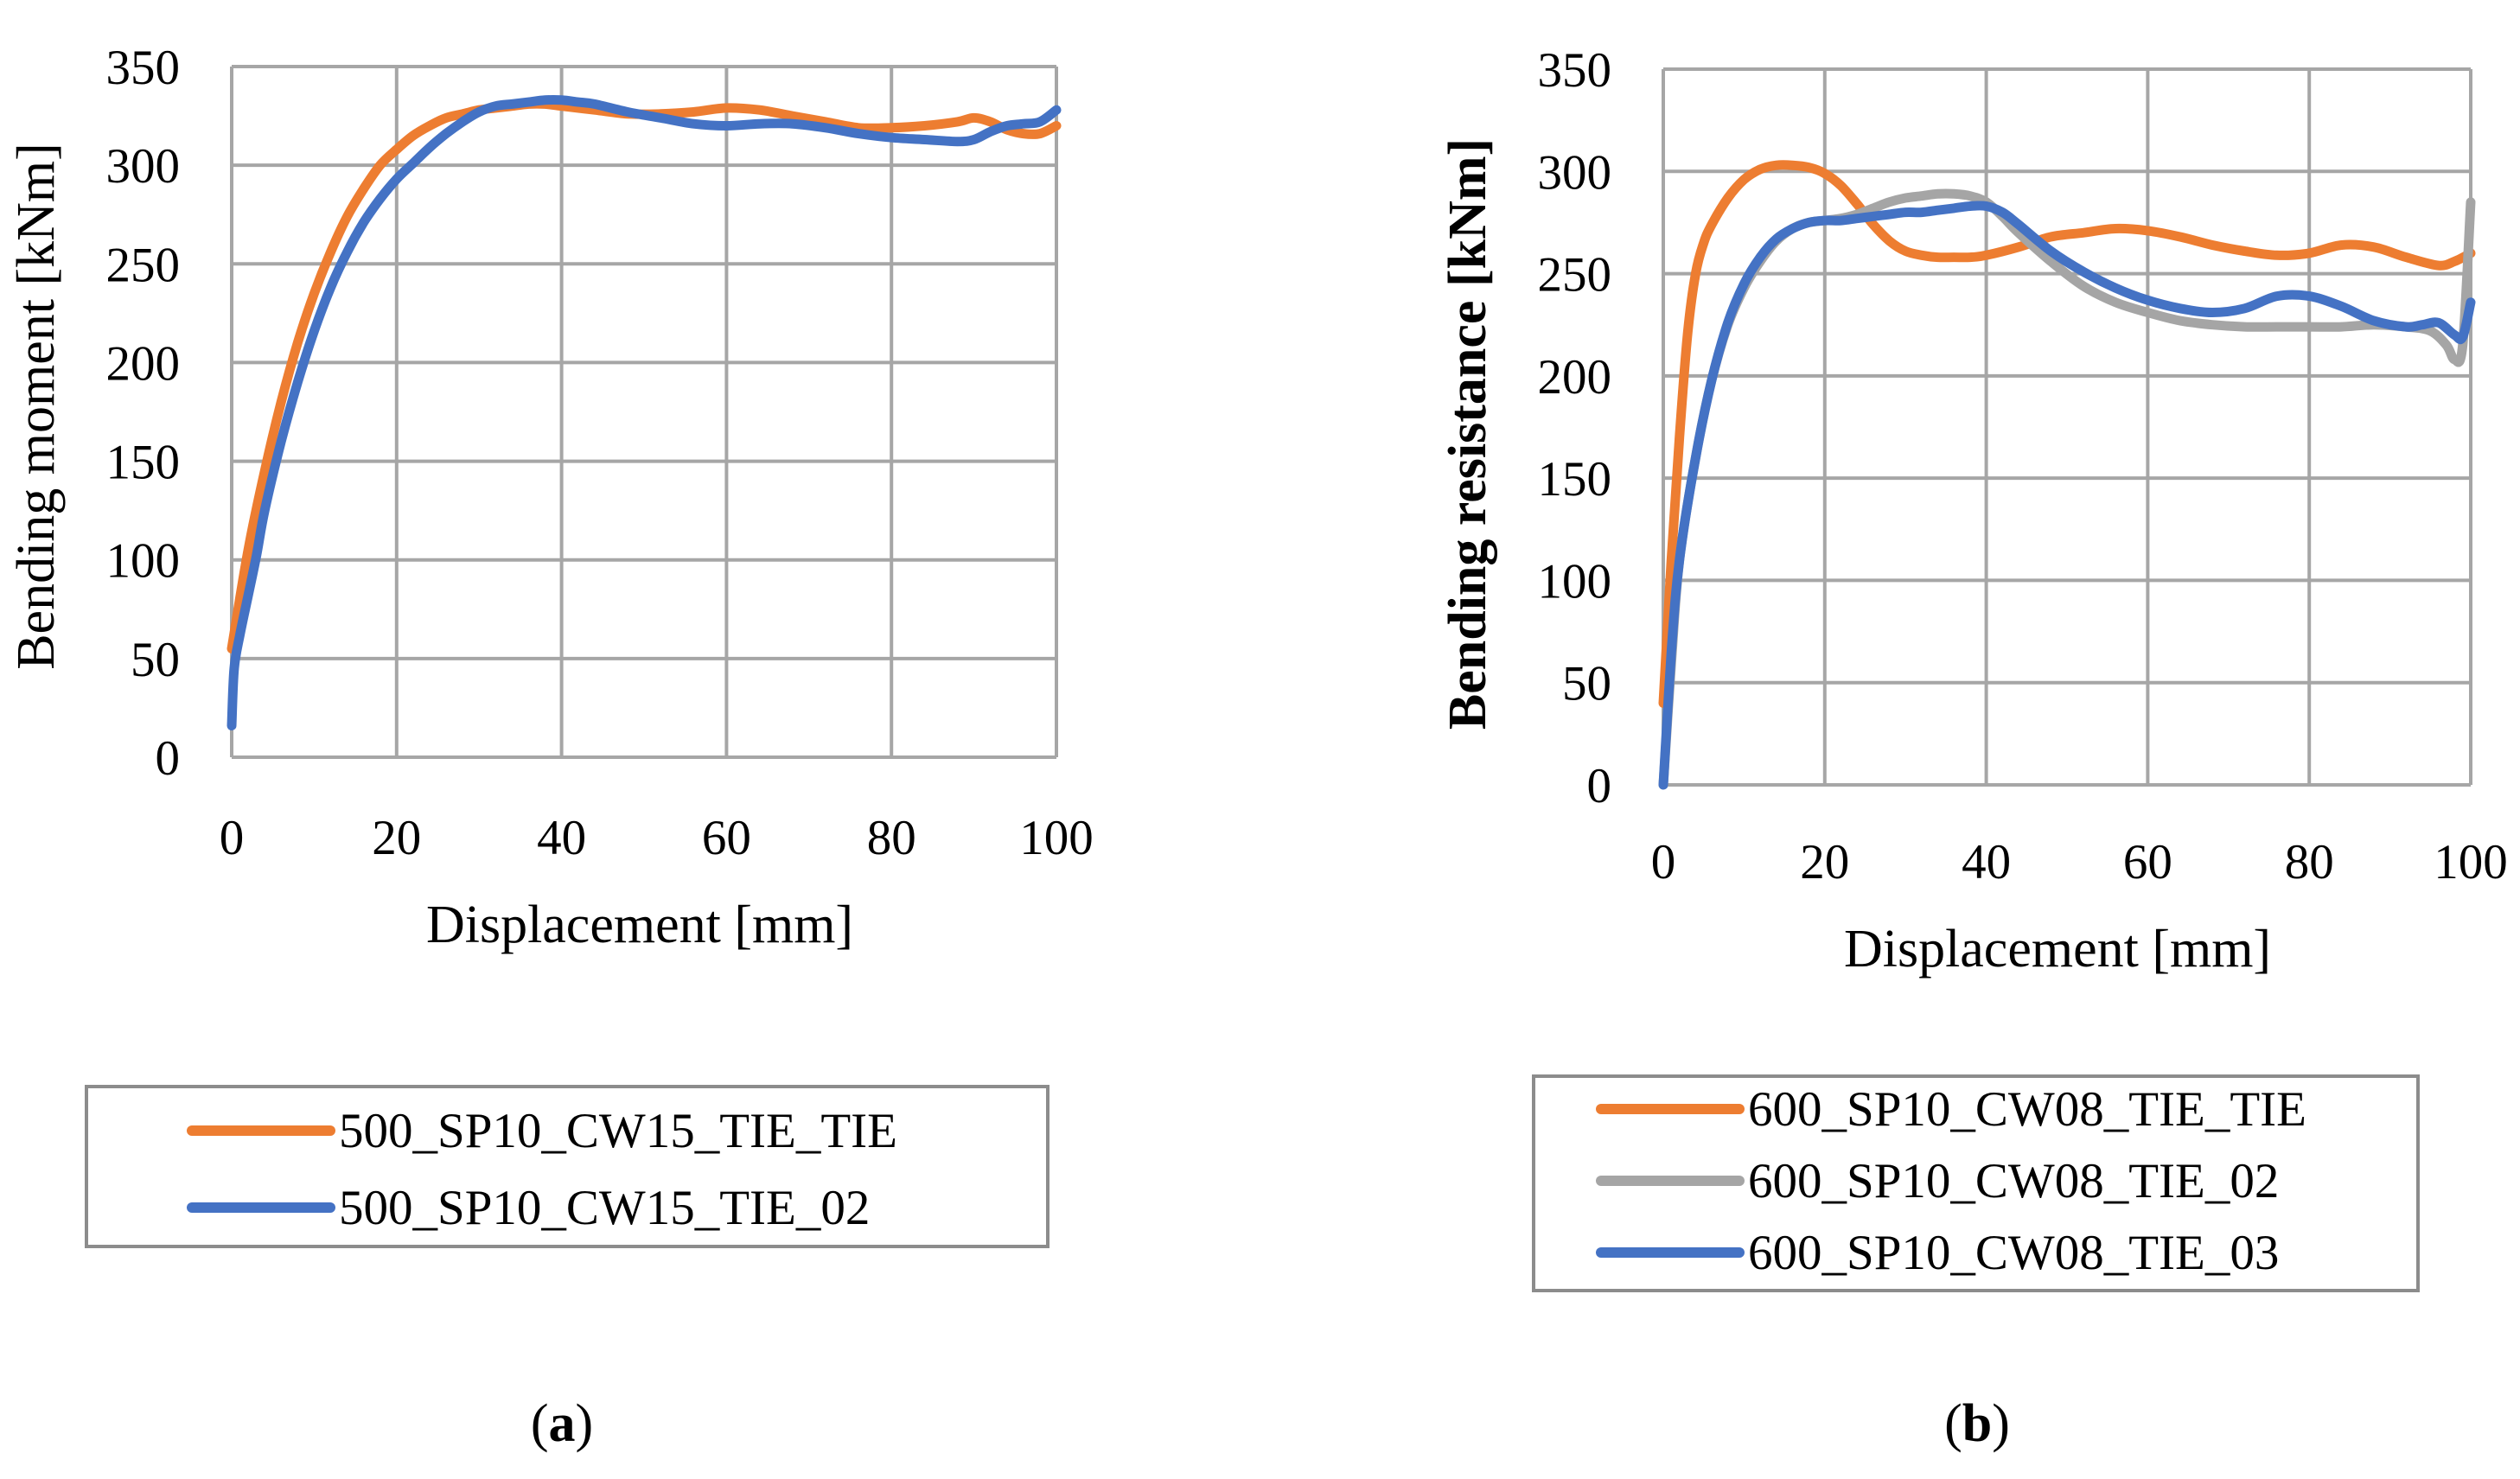 The width and height of the screenshot is (2520, 1479). What do you see at coordinates (143, 561) in the screenshot?
I see `panel-a-y-tick-100: 100` at bounding box center [143, 561].